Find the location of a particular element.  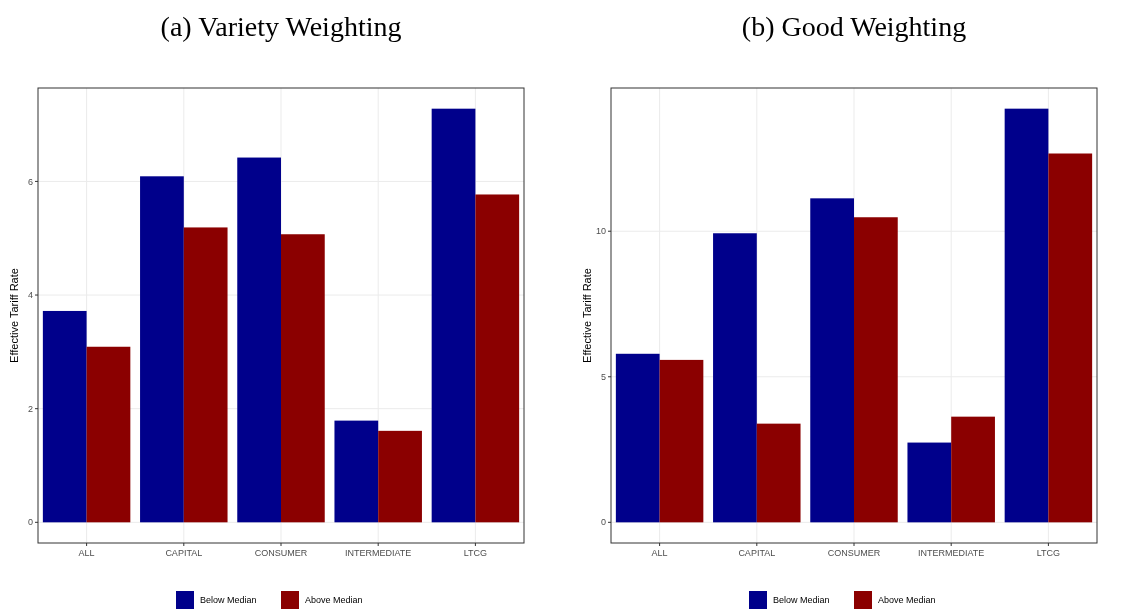

y-tick-label: 10 is located at coordinates (600, 231).